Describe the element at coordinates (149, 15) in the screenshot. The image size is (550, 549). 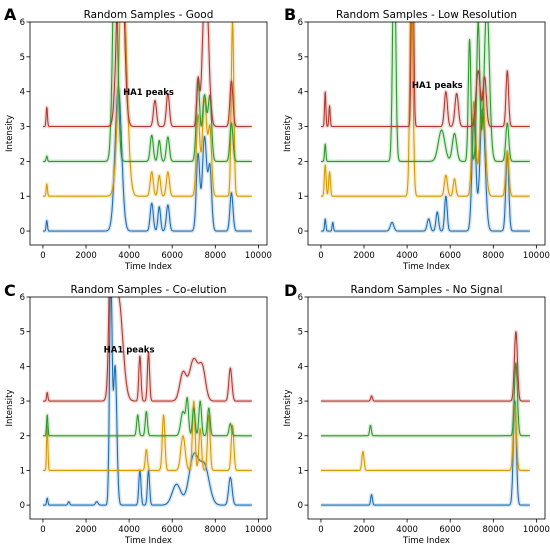
I see `chart-title: Random Samples - Good` at that location.